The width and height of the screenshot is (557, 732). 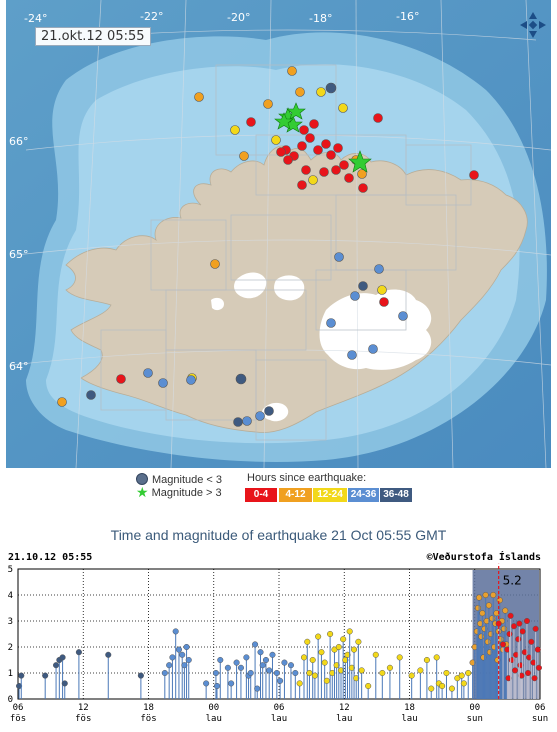 I want to click on glacier-hofsjokull, so click(x=289, y=288).